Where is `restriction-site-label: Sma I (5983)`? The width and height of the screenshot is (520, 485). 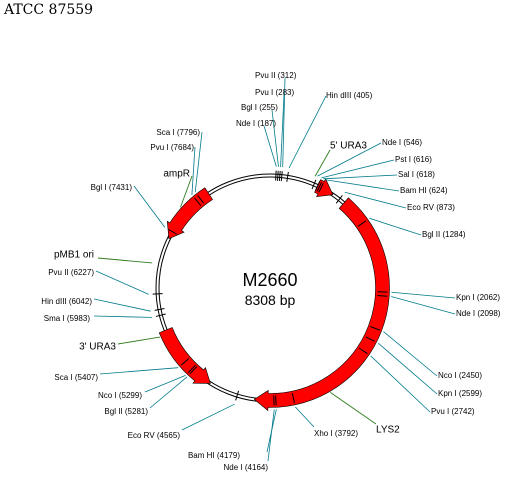 restriction-site-label: Sma I (5983) is located at coordinates (67, 318).